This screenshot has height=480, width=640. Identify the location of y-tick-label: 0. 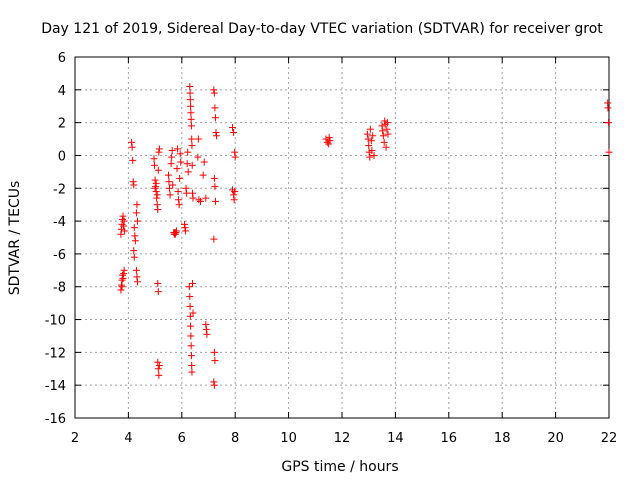
(62, 156).